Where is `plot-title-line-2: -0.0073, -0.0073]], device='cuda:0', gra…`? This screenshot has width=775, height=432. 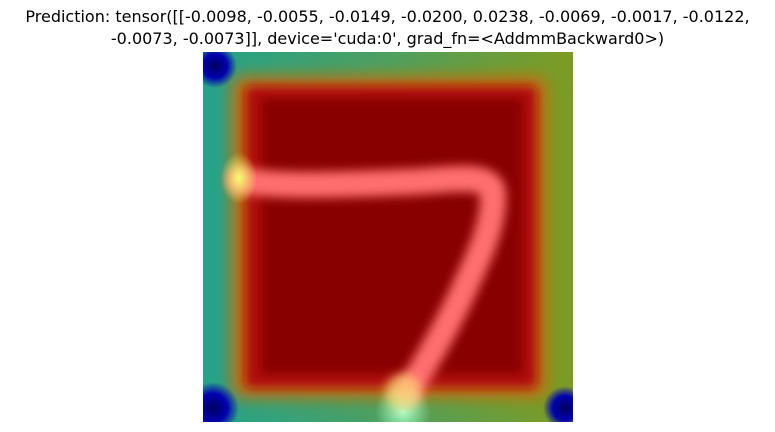 plot-title-line-2: -0.0073, -0.0073]], device='cuda:0', gra… is located at coordinates (387, 38).